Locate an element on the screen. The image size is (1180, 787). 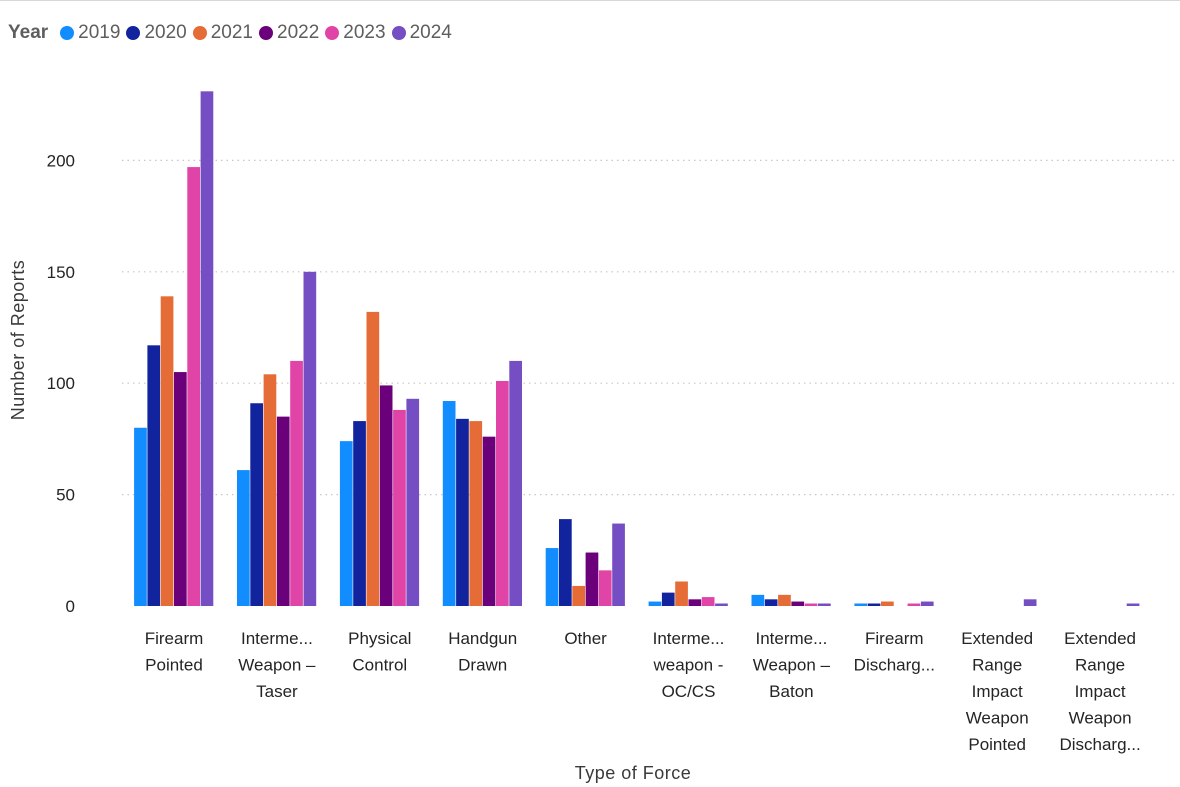
bar-2023-cat3 is located at coordinates (502, 493).